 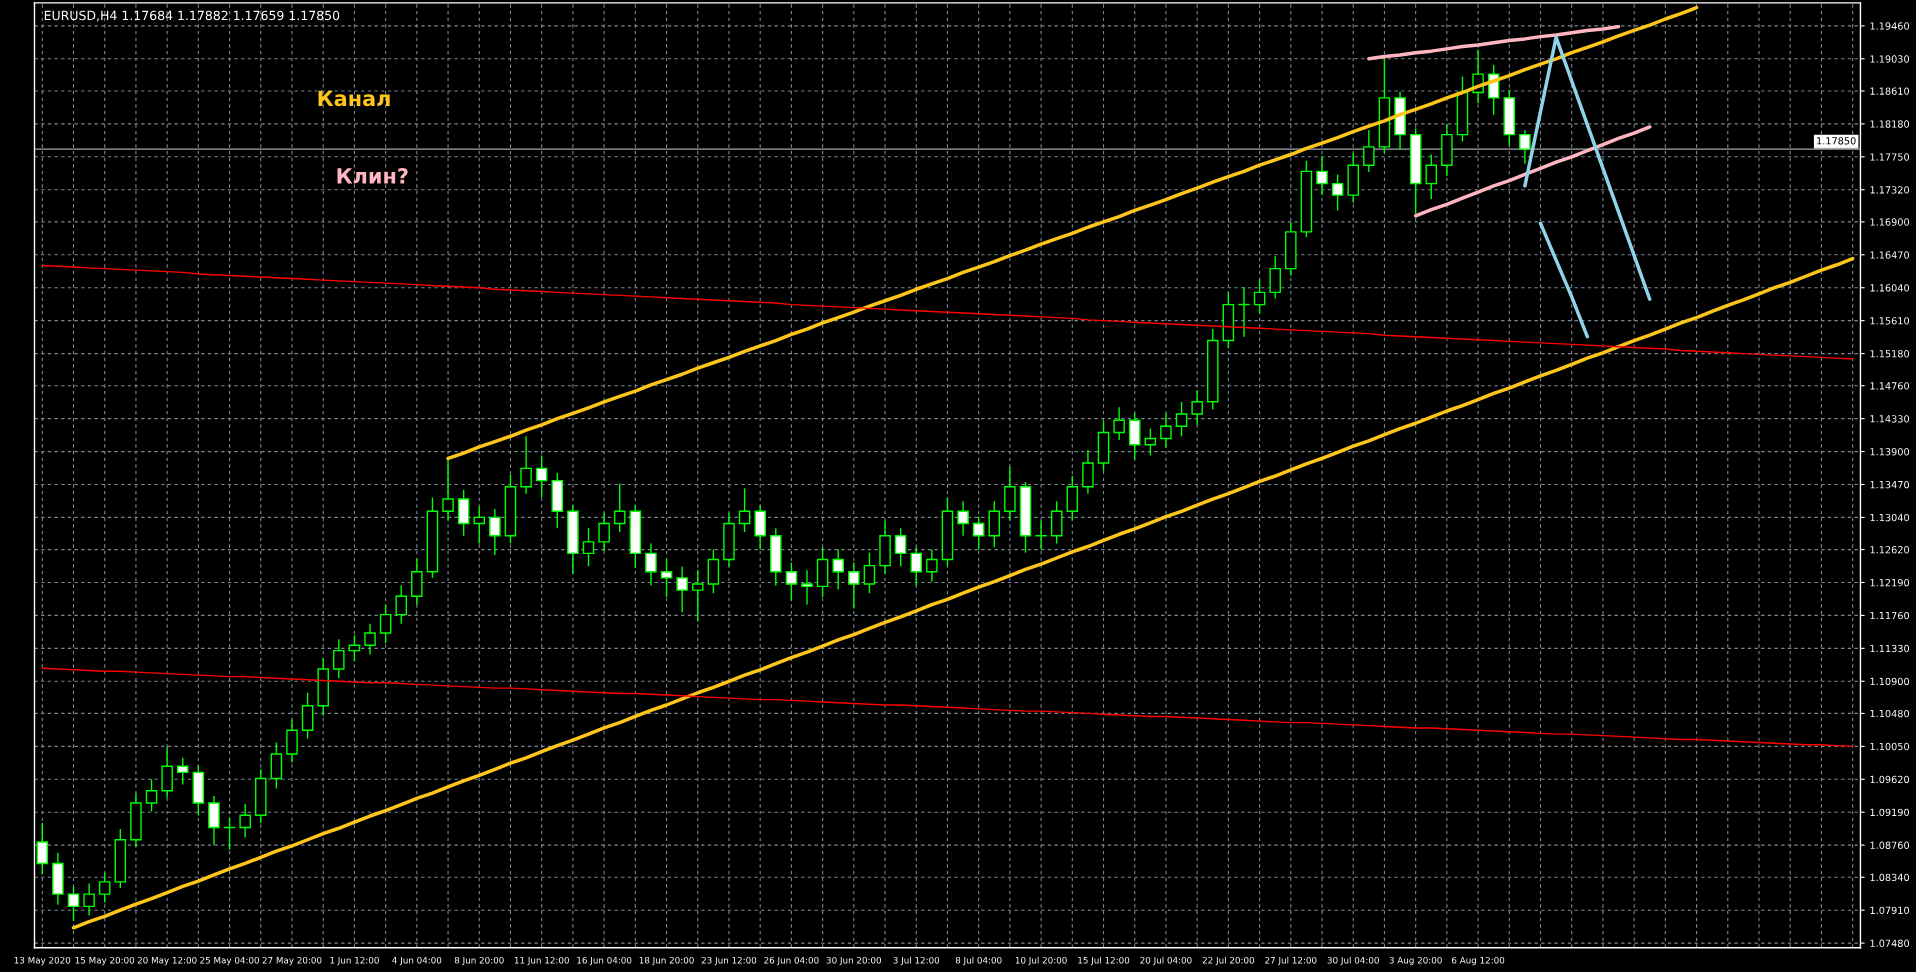 I want to click on y-tick-label: 1.19030, so click(x=1890, y=59).